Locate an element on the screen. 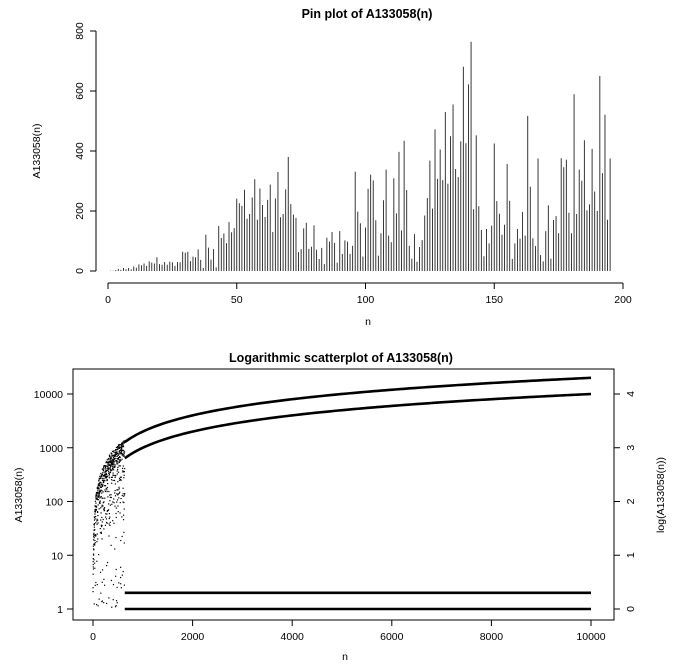 Image resolution: width=675 pixels, height=665 pixels. log-x-tick-label: 6000 is located at coordinates (392, 637).